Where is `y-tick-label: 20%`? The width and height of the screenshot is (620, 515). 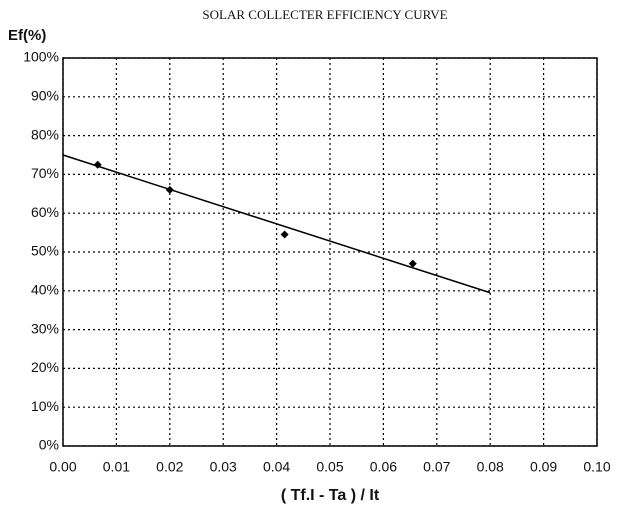 y-tick-label: 20% is located at coordinates (45, 367).